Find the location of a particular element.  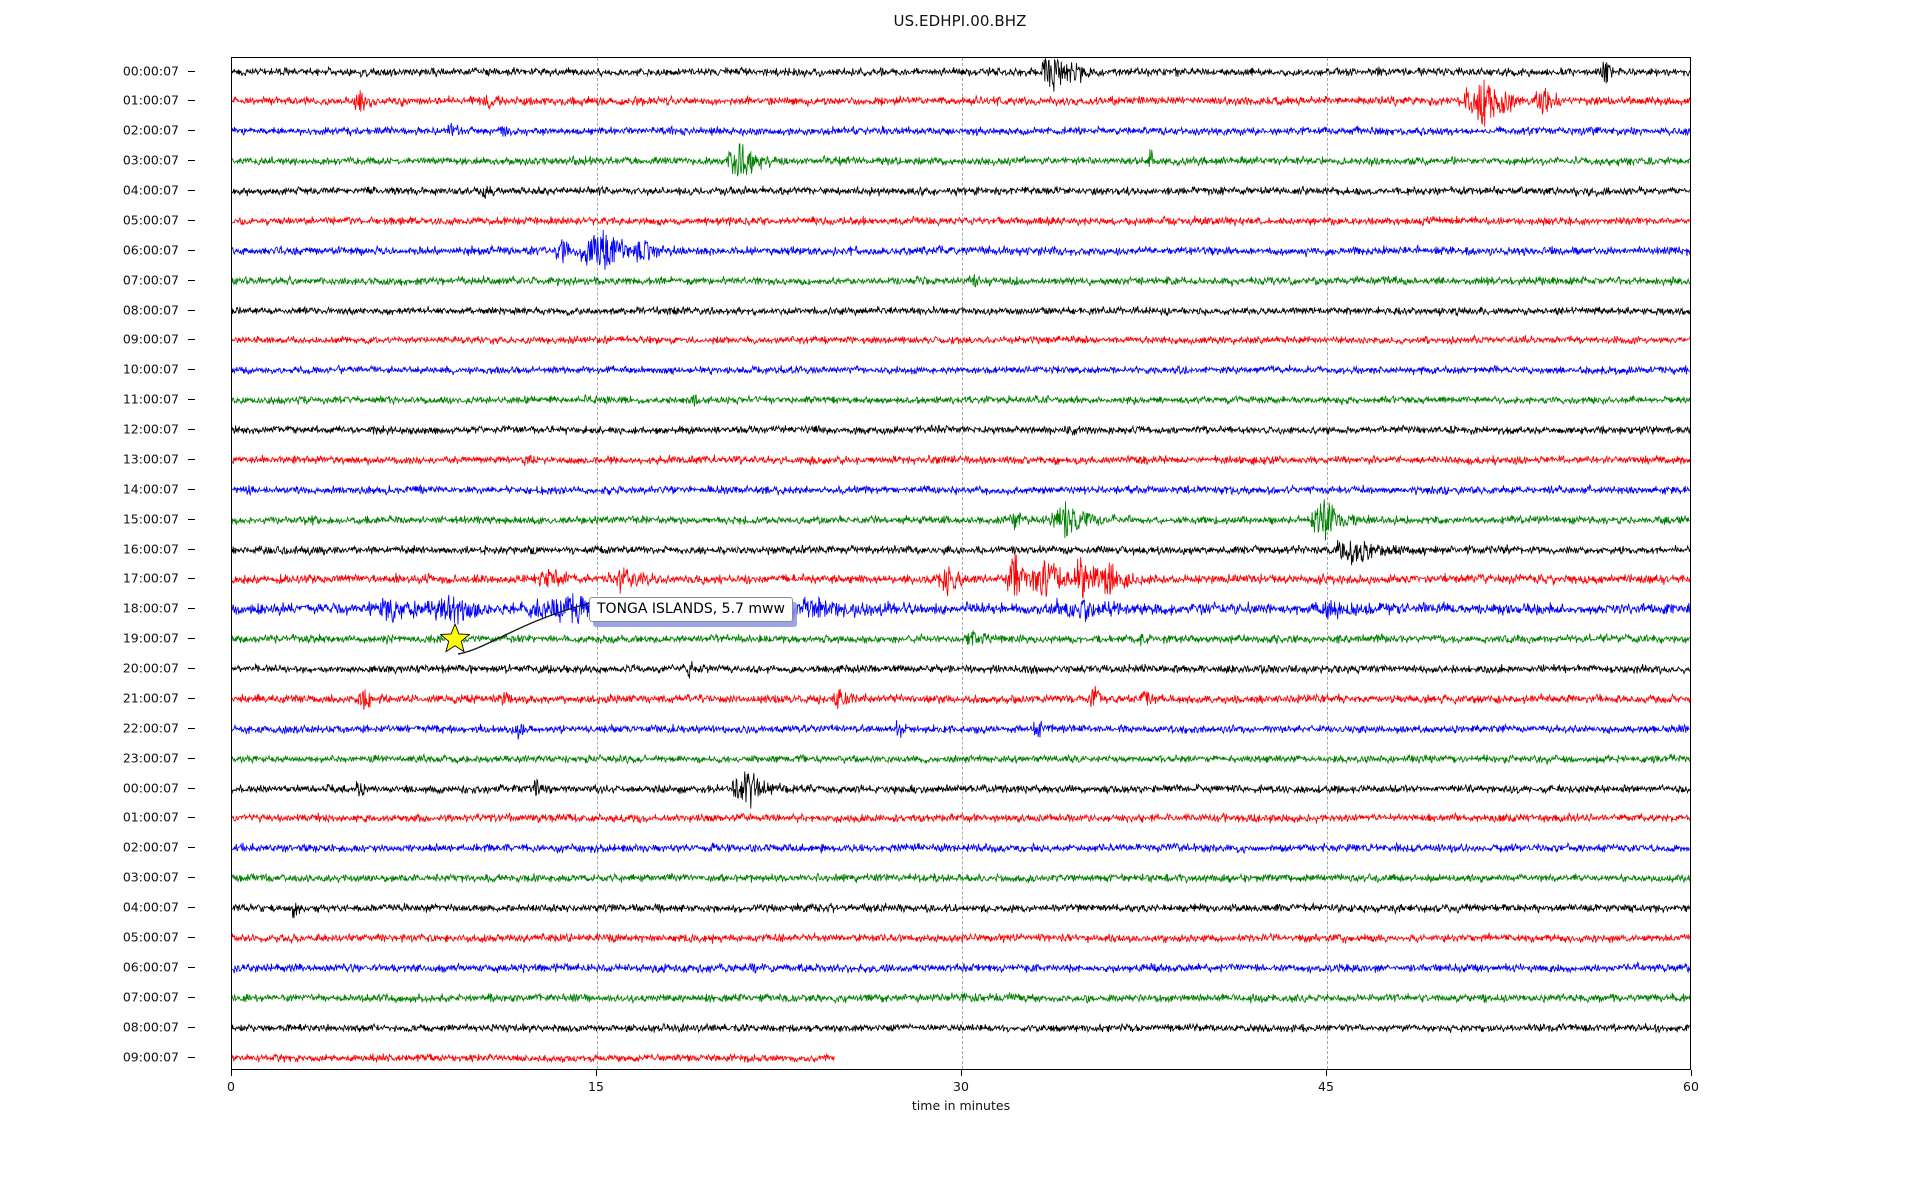

y-tick-label: 15:00:07 is located at coordinates (150, 519).